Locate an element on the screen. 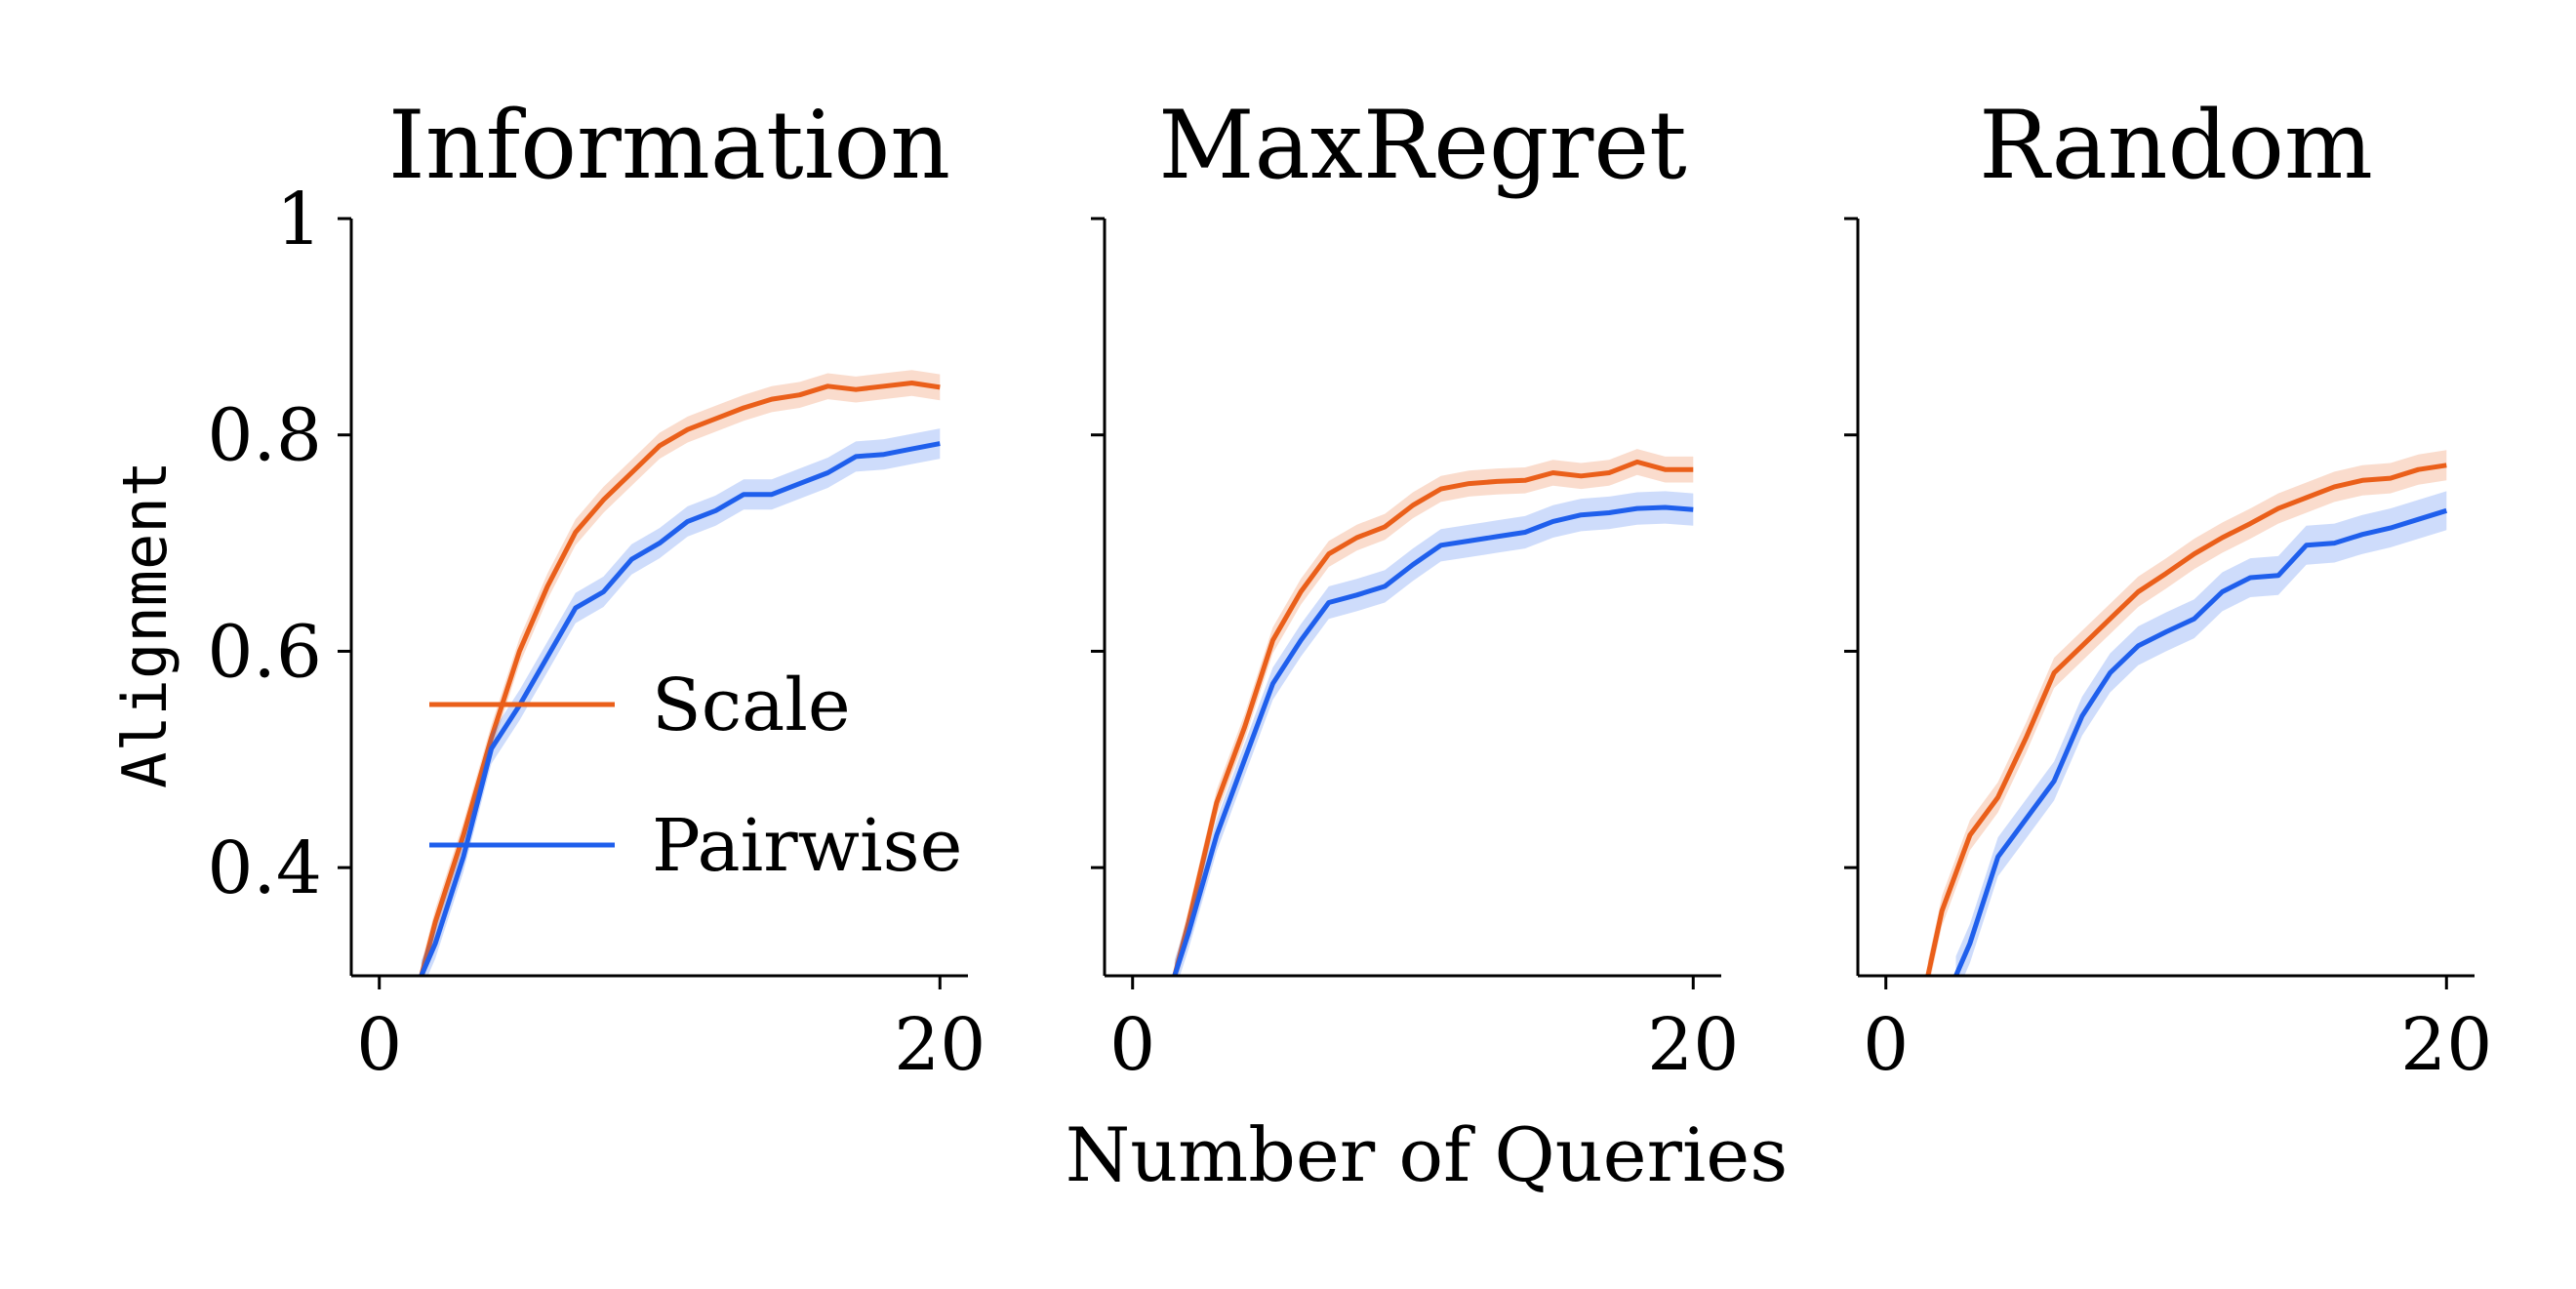  y-tick-label: 0.8 is located at coordinates (264, 436).